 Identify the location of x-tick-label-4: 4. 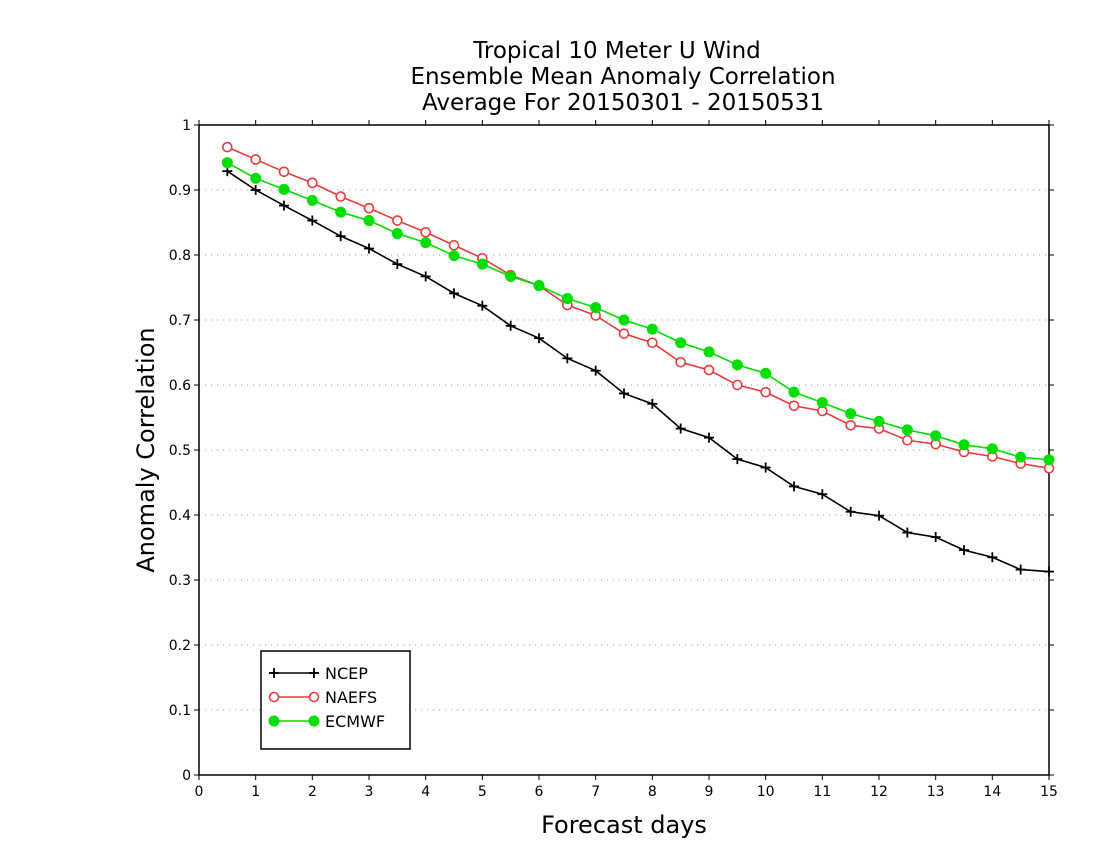
(425, 792).